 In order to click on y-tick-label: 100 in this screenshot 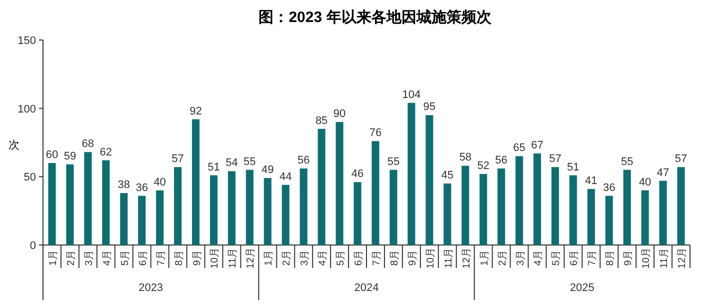, I will do `click(27, 109)`.